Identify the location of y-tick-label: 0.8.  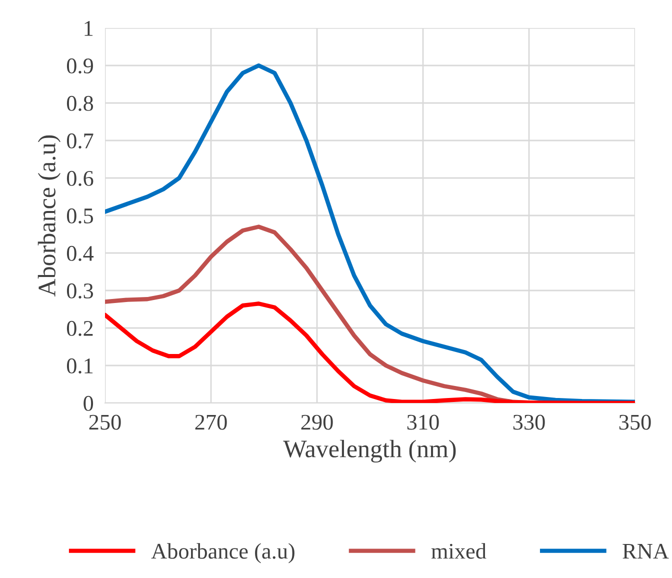
(80, 104).